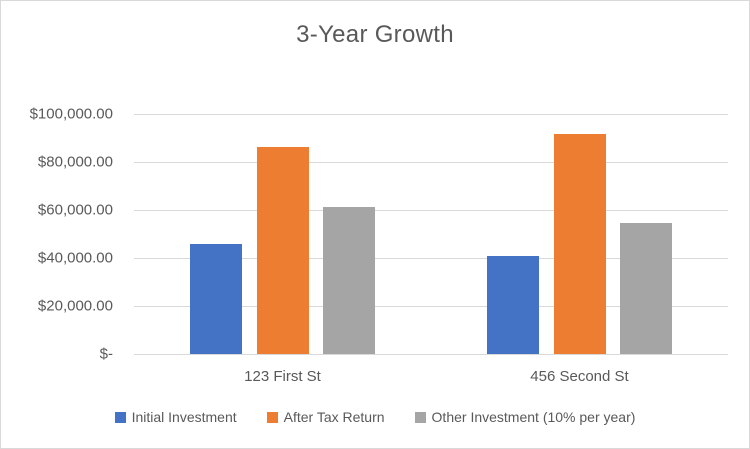 Image resolution: width=750 pixels, height=449 pixels. What do you see at coordinates (282, 376) in the screenshot?
I see `x-category-label: 123 First St` at bounding box center [282, 376].